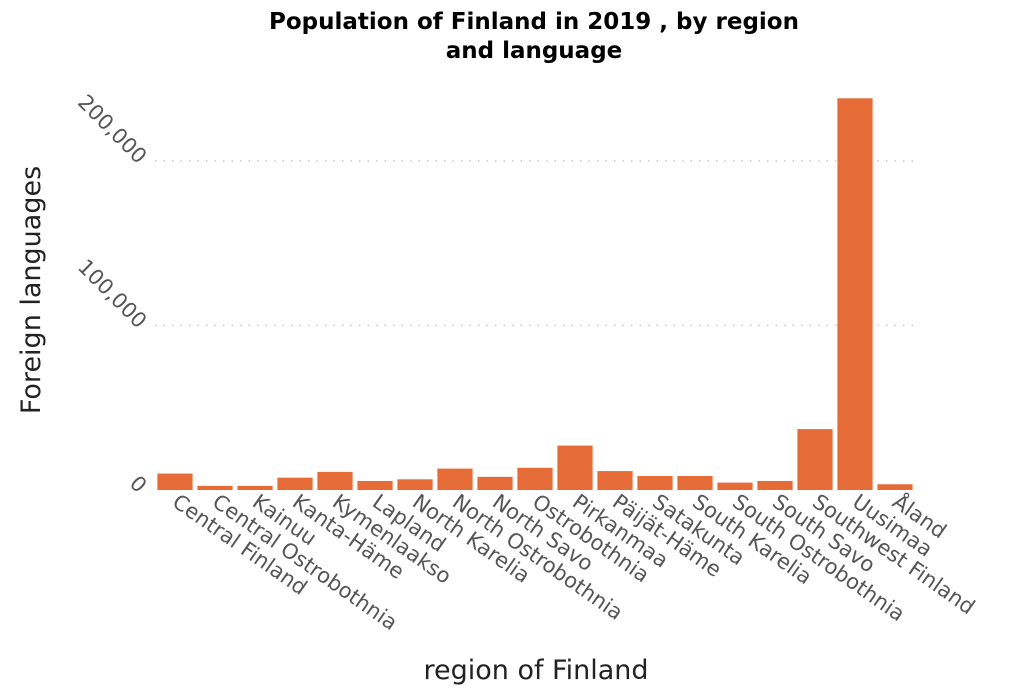 This screenshot has height=696, width=1018. What do you see at coordinates (735, 486) in the screenshot?
I see `bar-south-ostrobothnia` at bounding box center [735, 486].